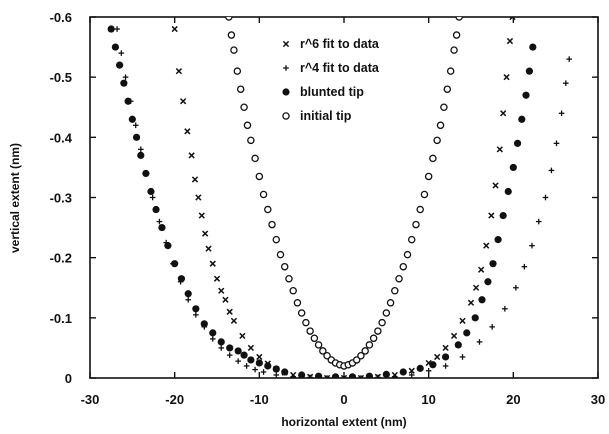 The width and height of the screenshot is (609, 434). Describe the element at coordinates (68, 378) in the screenshot. I see `y-tick-label: 0` at that location.